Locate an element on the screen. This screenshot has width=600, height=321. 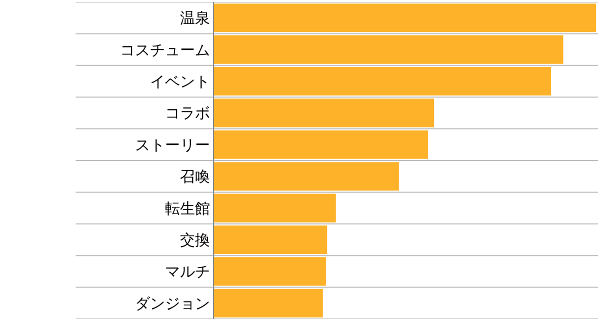
y-tick-label: 交換 is located at coordinates (195, 240).